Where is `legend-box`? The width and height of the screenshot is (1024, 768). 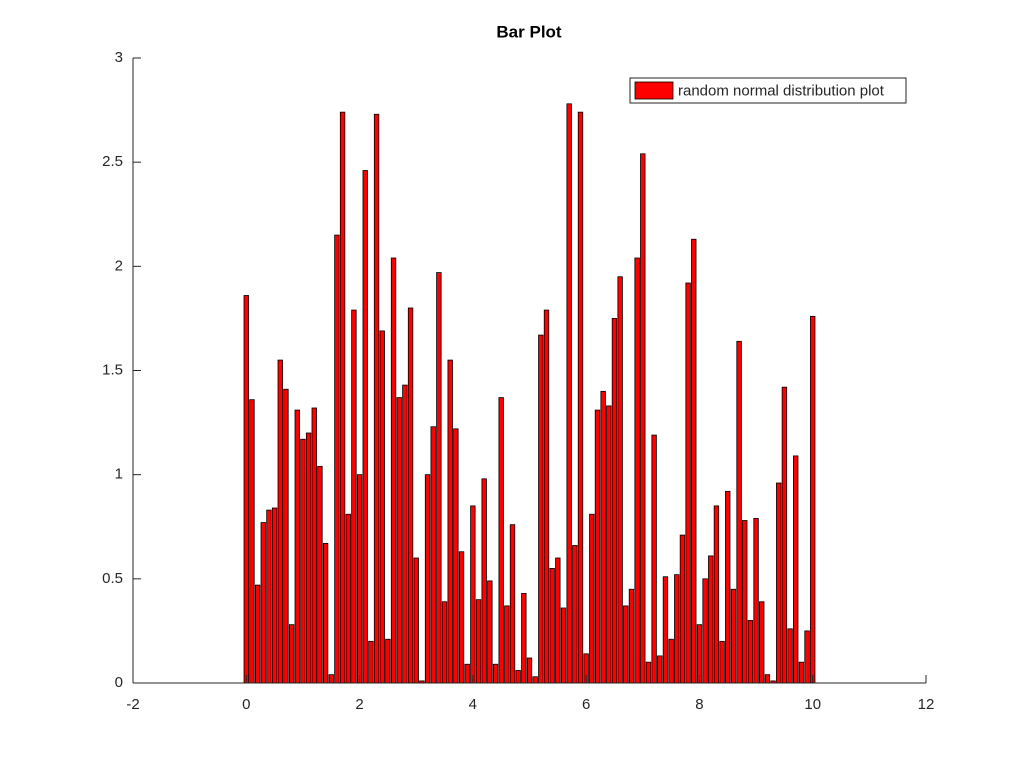 legend-box is located at coordinates (768, 90).